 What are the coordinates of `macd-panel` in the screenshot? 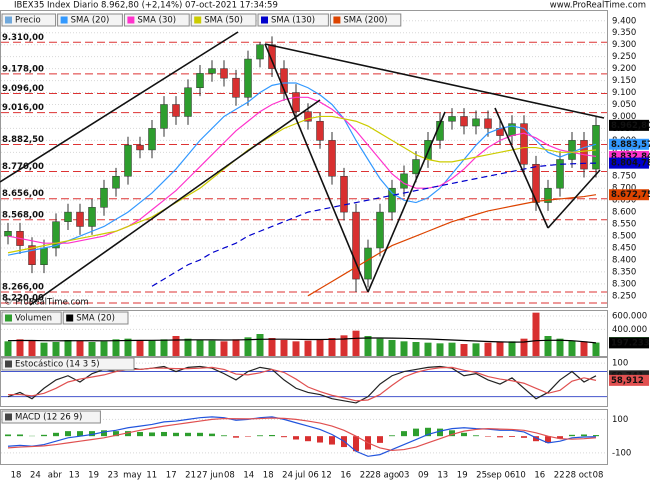 It's located at (304, 437).